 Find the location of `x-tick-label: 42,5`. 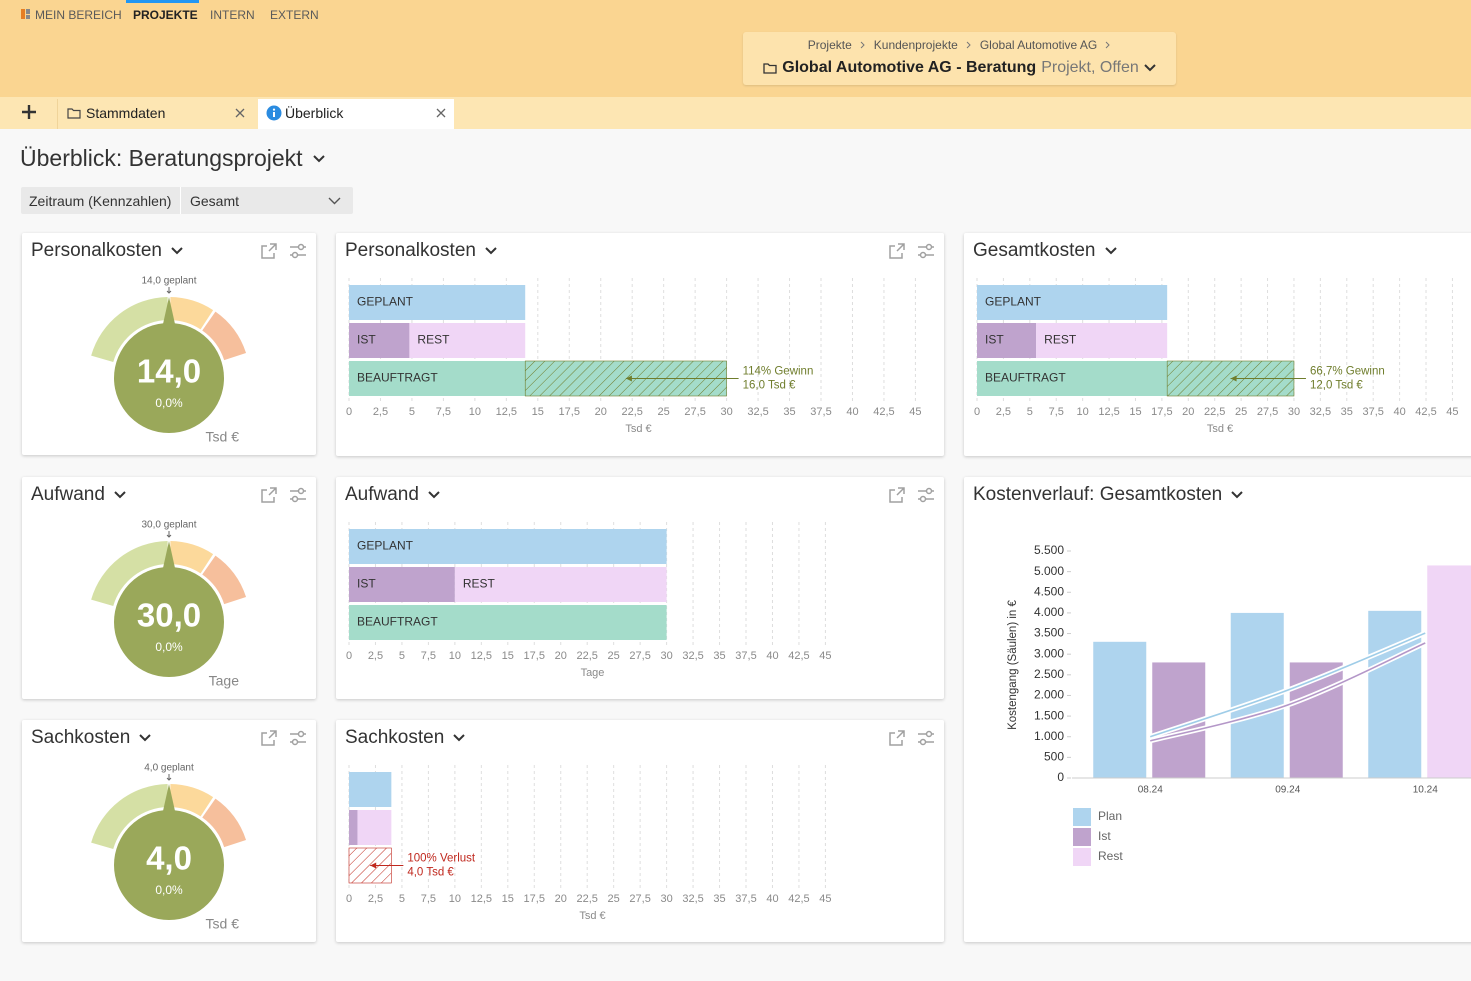

x-tick-label: 42,5 is located at coordinates (798, 899).